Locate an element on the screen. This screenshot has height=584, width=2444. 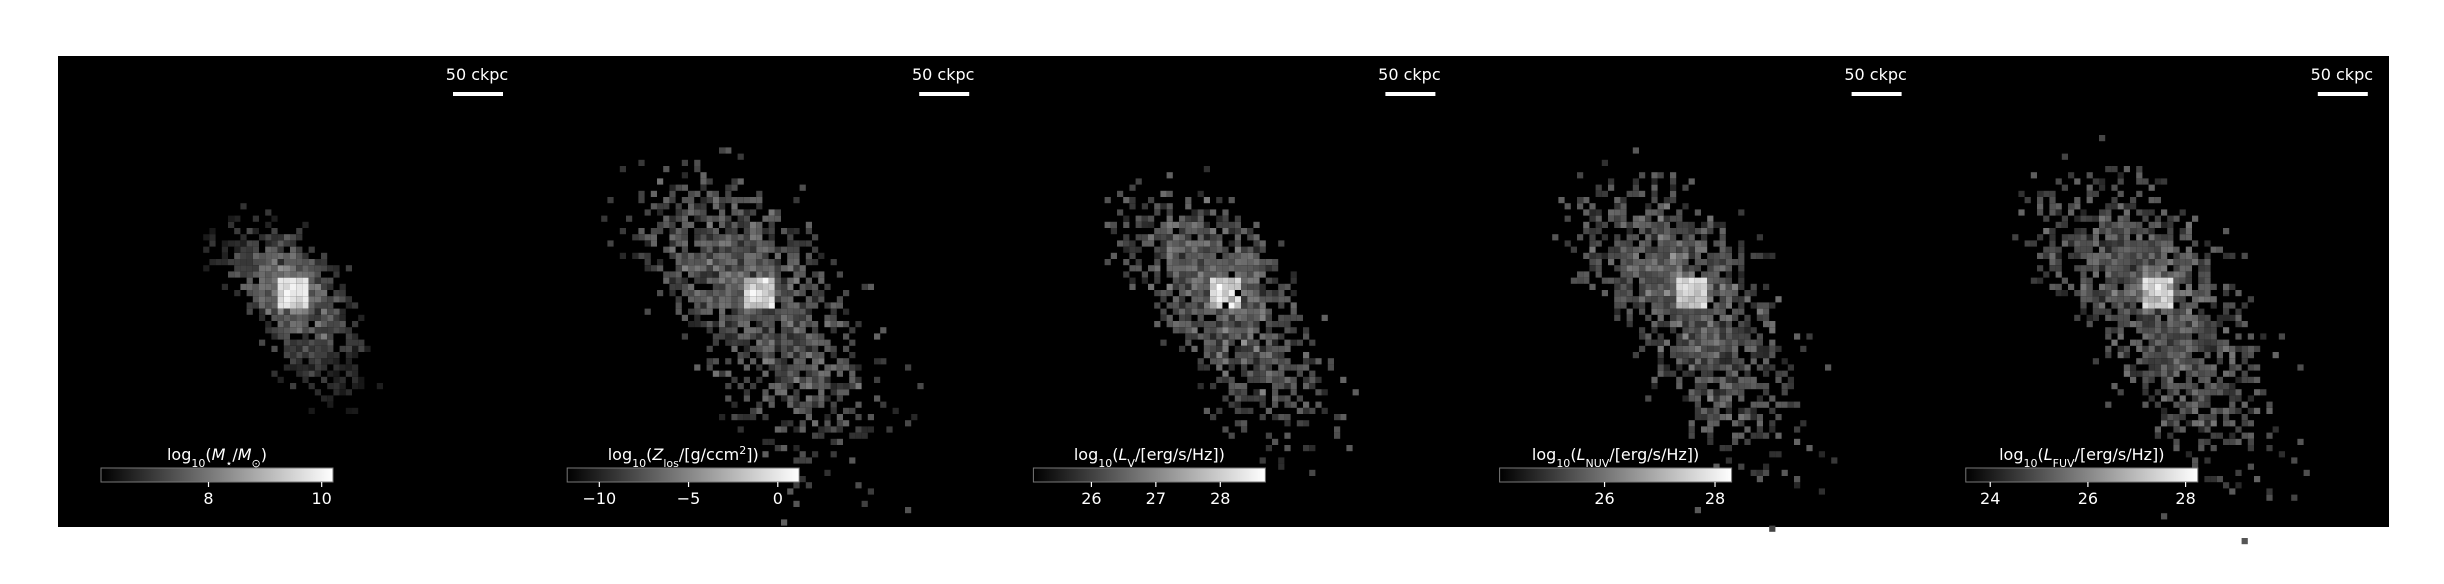
colorbar-label-part: ⋆ is located at coordinates (228, 463).